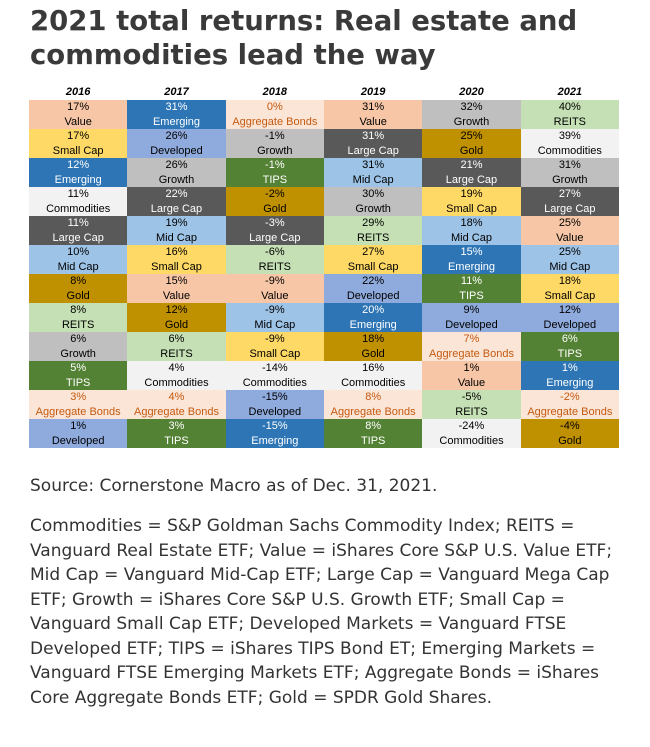 The height and width of the screenshot is (747, 650). Describe the element at coordinates (569, 375) in the screenshot. I see `return-cell: 1% Emerging` at that location.